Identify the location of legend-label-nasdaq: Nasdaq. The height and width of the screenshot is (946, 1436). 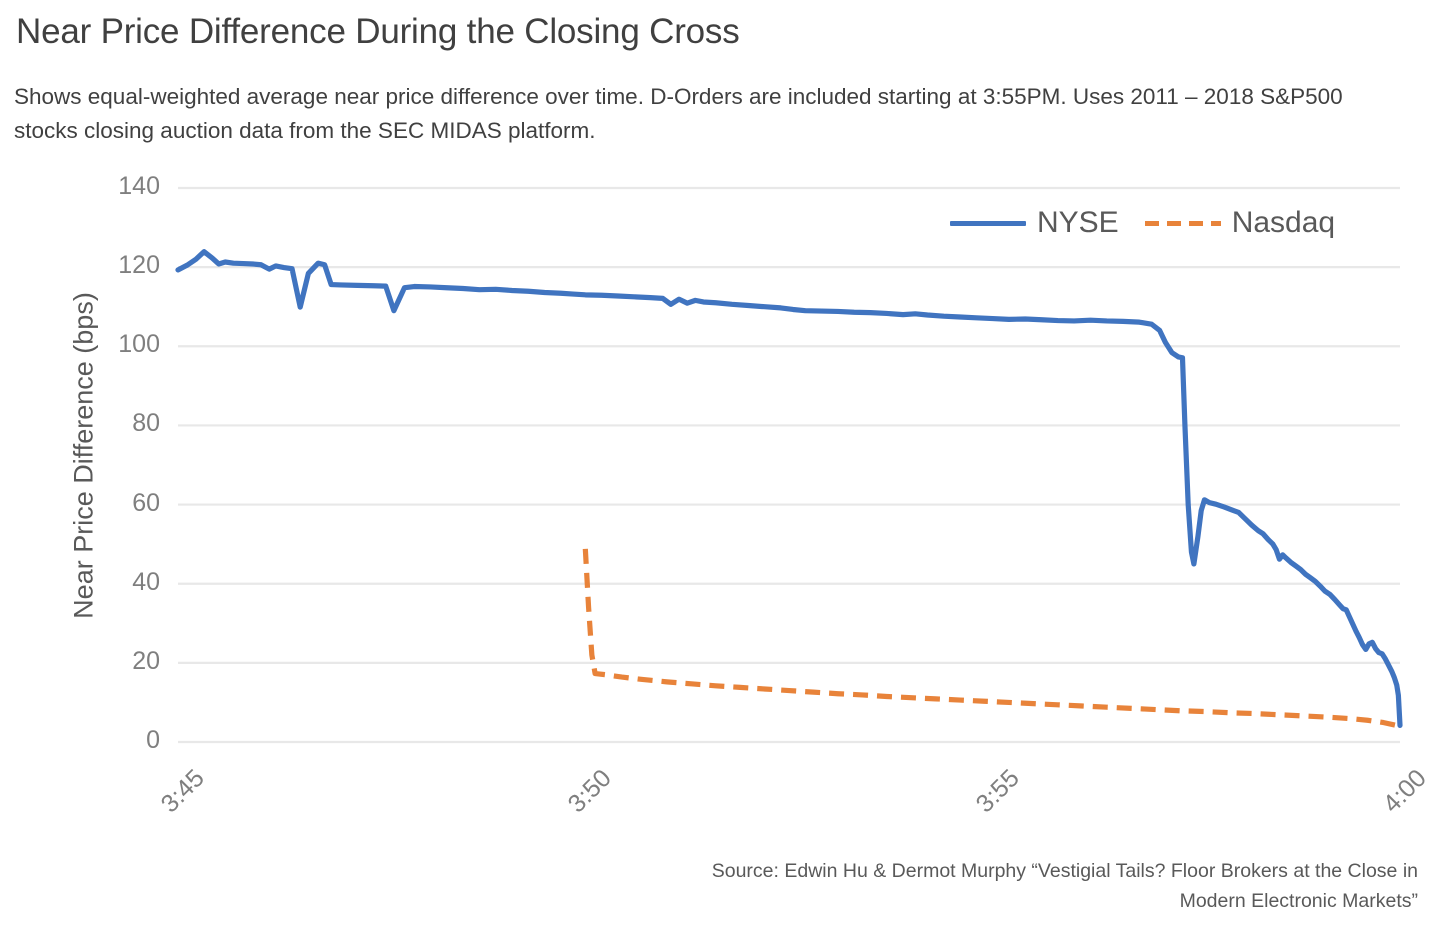
(1283, 222).